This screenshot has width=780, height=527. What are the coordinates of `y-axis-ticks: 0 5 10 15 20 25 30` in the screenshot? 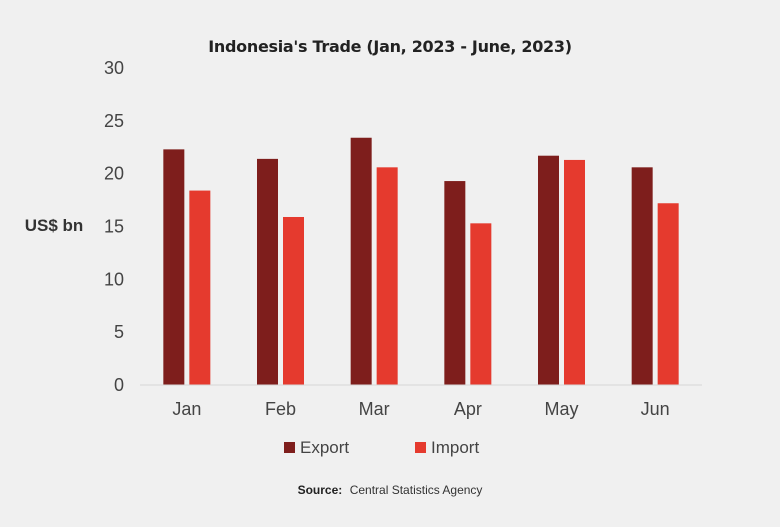 It's located at (114, 226).